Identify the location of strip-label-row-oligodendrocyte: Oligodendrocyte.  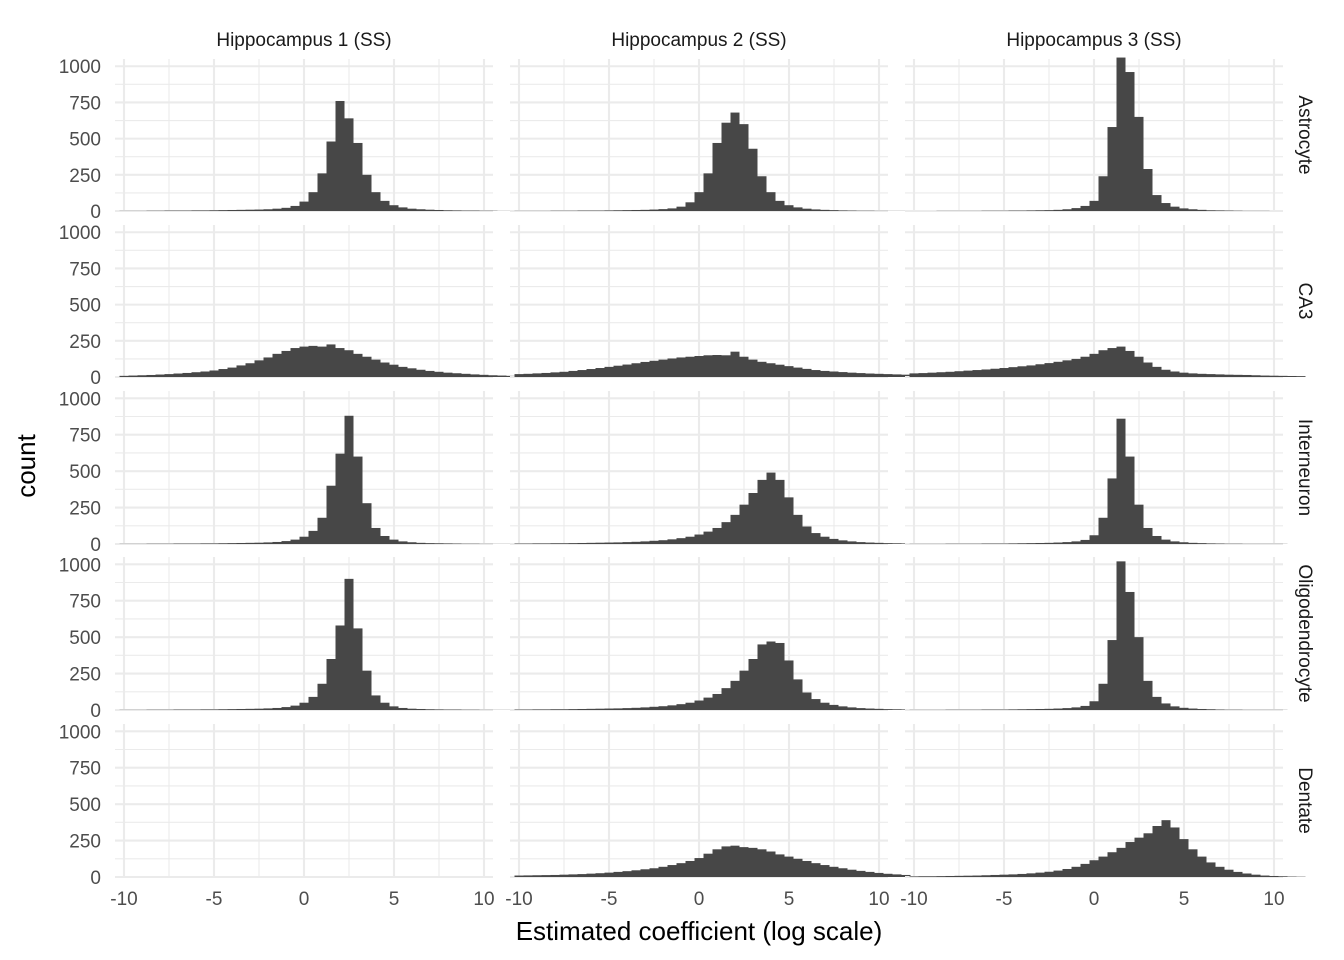
(1304, 633).